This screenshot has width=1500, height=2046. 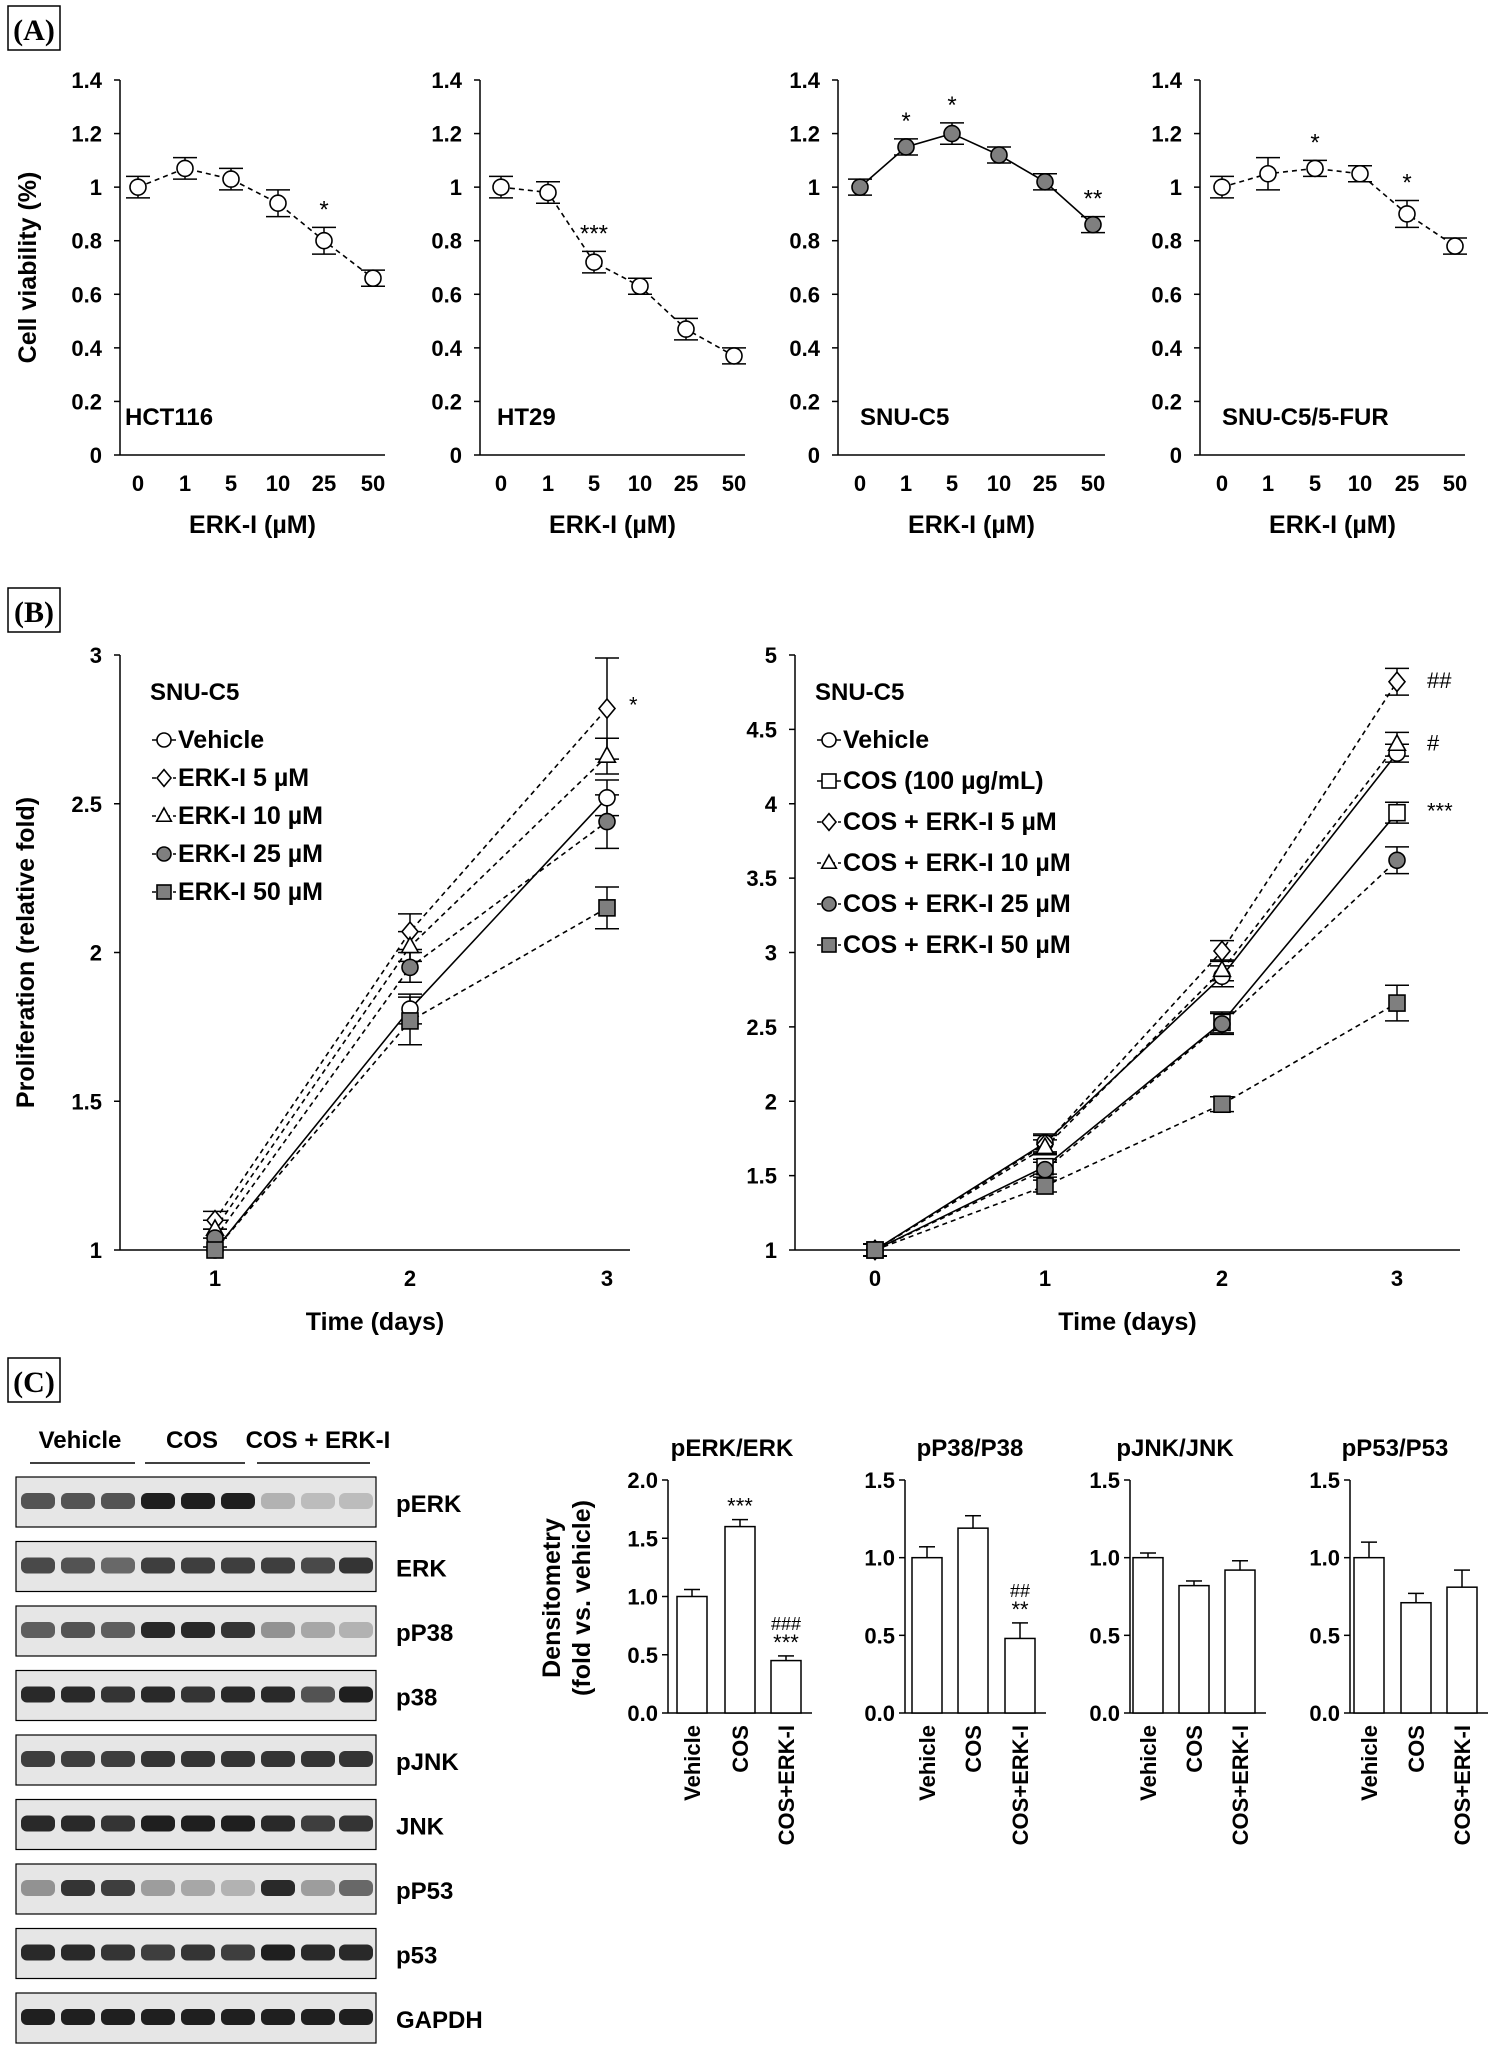 I want to click on legend-label: COS + ERK-I 25 µM, so click(x=957, y=904).